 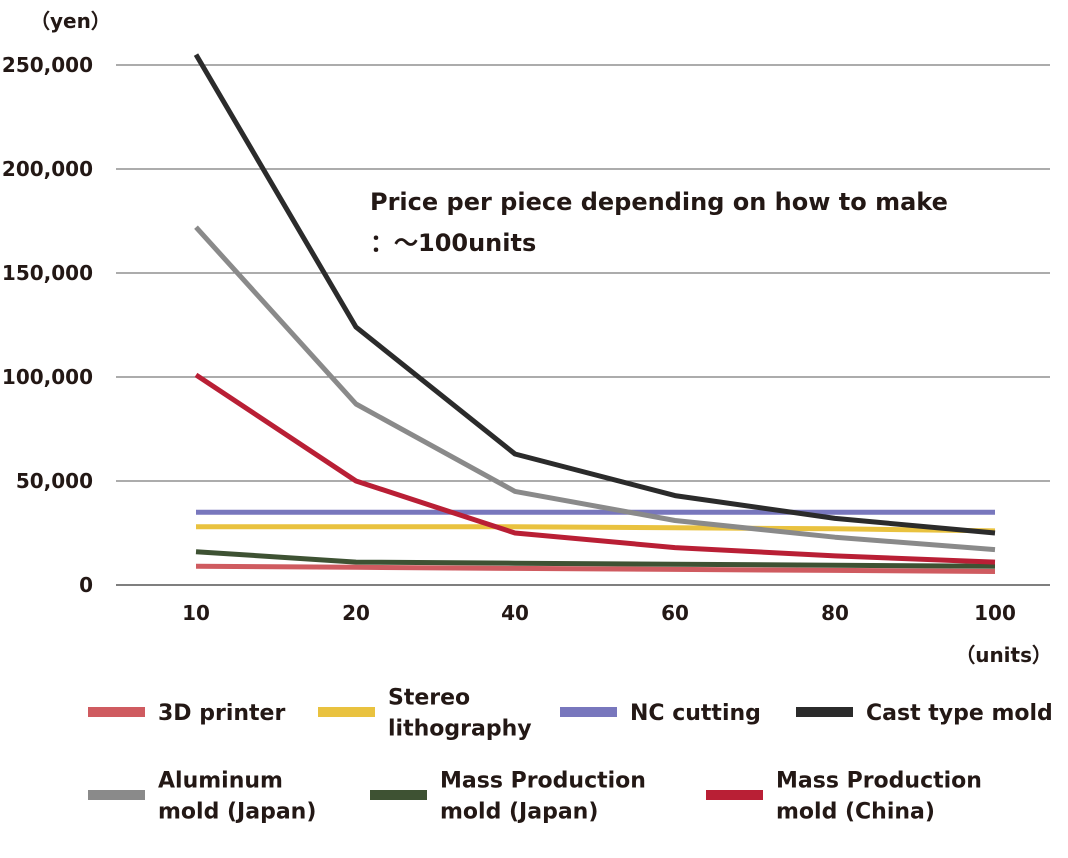 I want to click on x-tick-label: 80, so click(x=835, y=613).